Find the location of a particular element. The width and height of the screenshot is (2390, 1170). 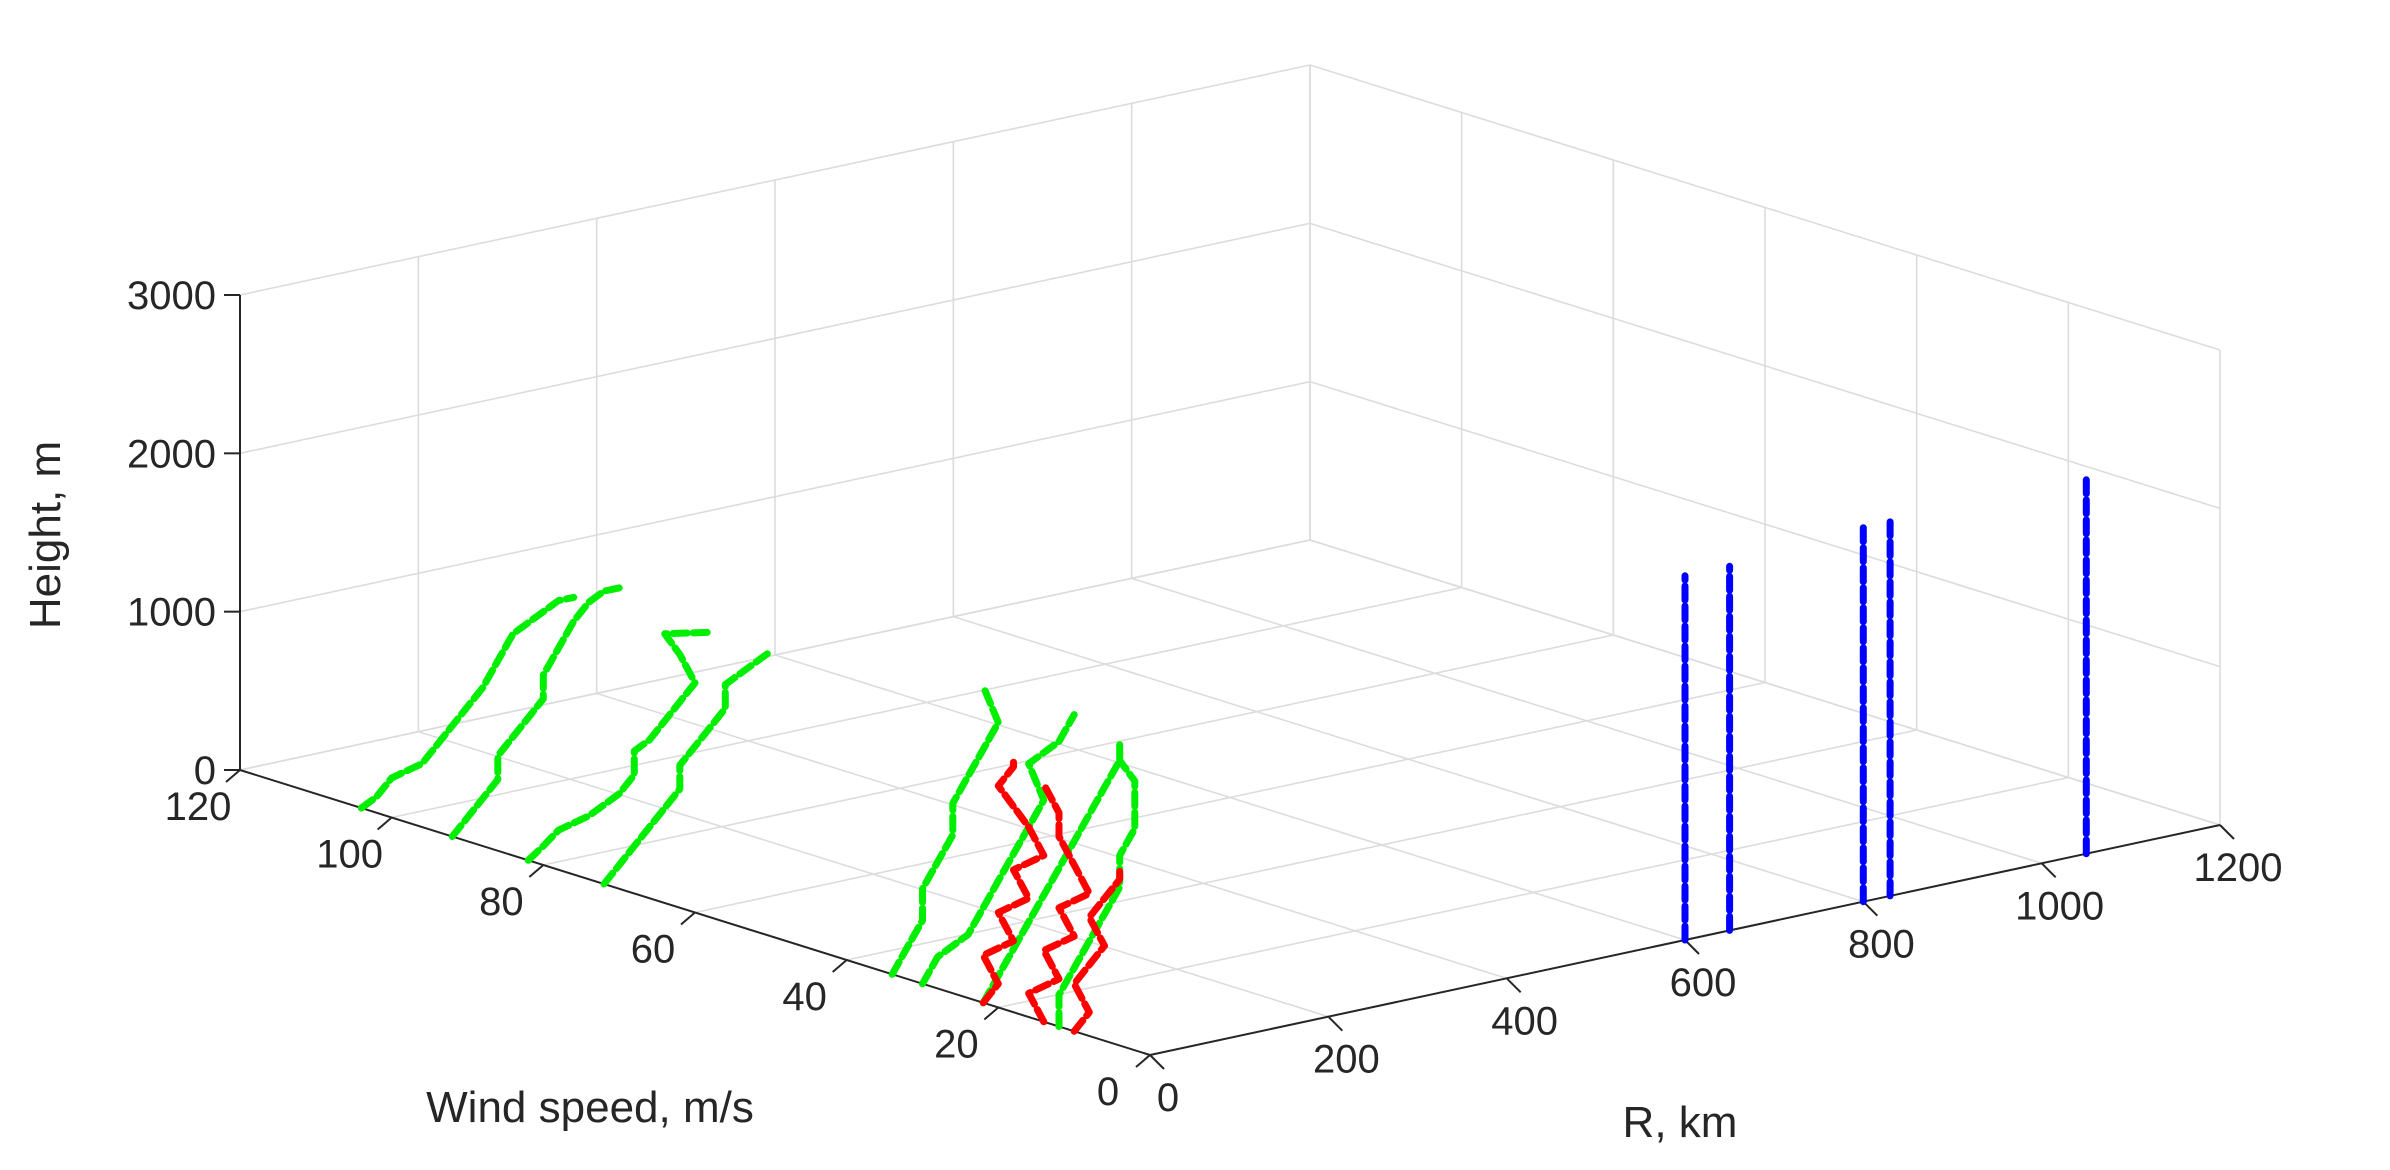

y-tick-label: 0 is located at coordinates (1108, 1092).